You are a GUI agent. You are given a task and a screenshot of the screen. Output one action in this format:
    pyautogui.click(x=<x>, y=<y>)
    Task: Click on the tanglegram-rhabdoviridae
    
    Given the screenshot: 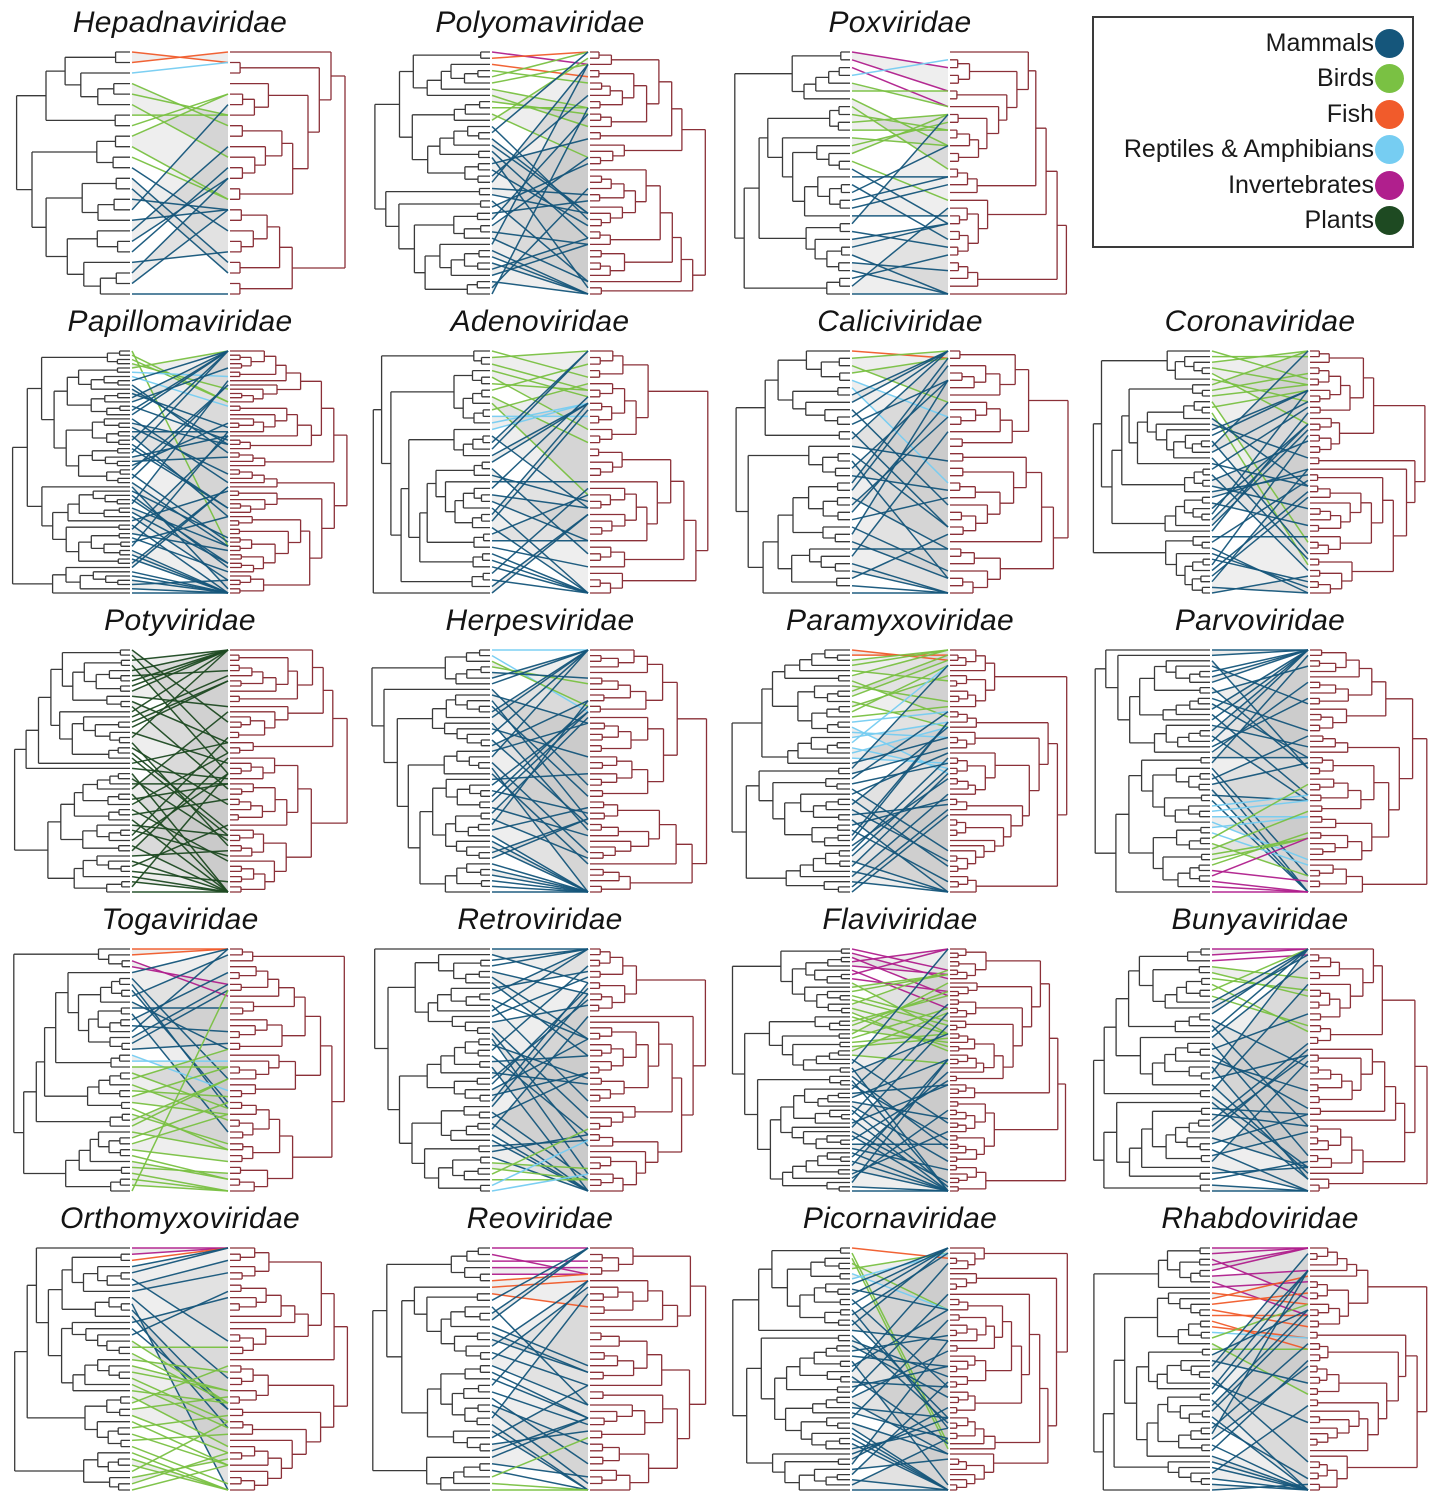 What is the action you would take?
    pyautogui.click(x=1260, y=1369)
    